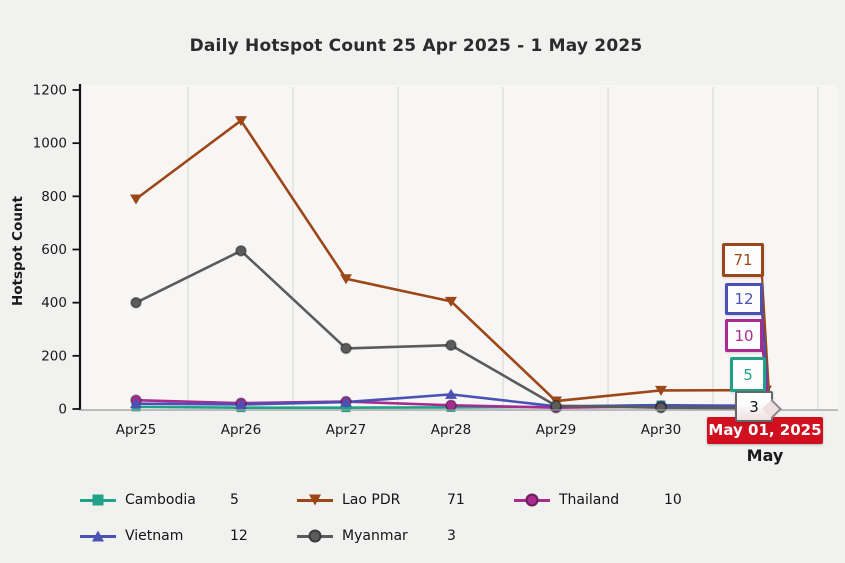 This screenshot has height=563, width=845. I want to click on legend-value: 12, so click(239, 536).